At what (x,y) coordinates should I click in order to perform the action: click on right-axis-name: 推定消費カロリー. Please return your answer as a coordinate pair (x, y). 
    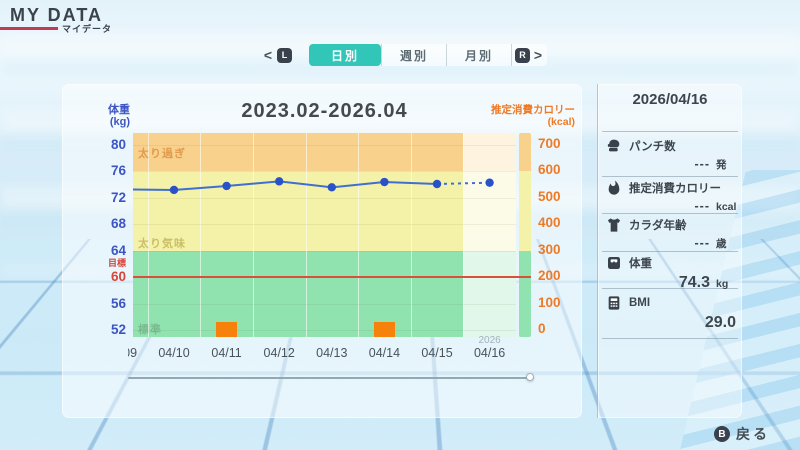
    Looking at the image, I should click on (533, 110).